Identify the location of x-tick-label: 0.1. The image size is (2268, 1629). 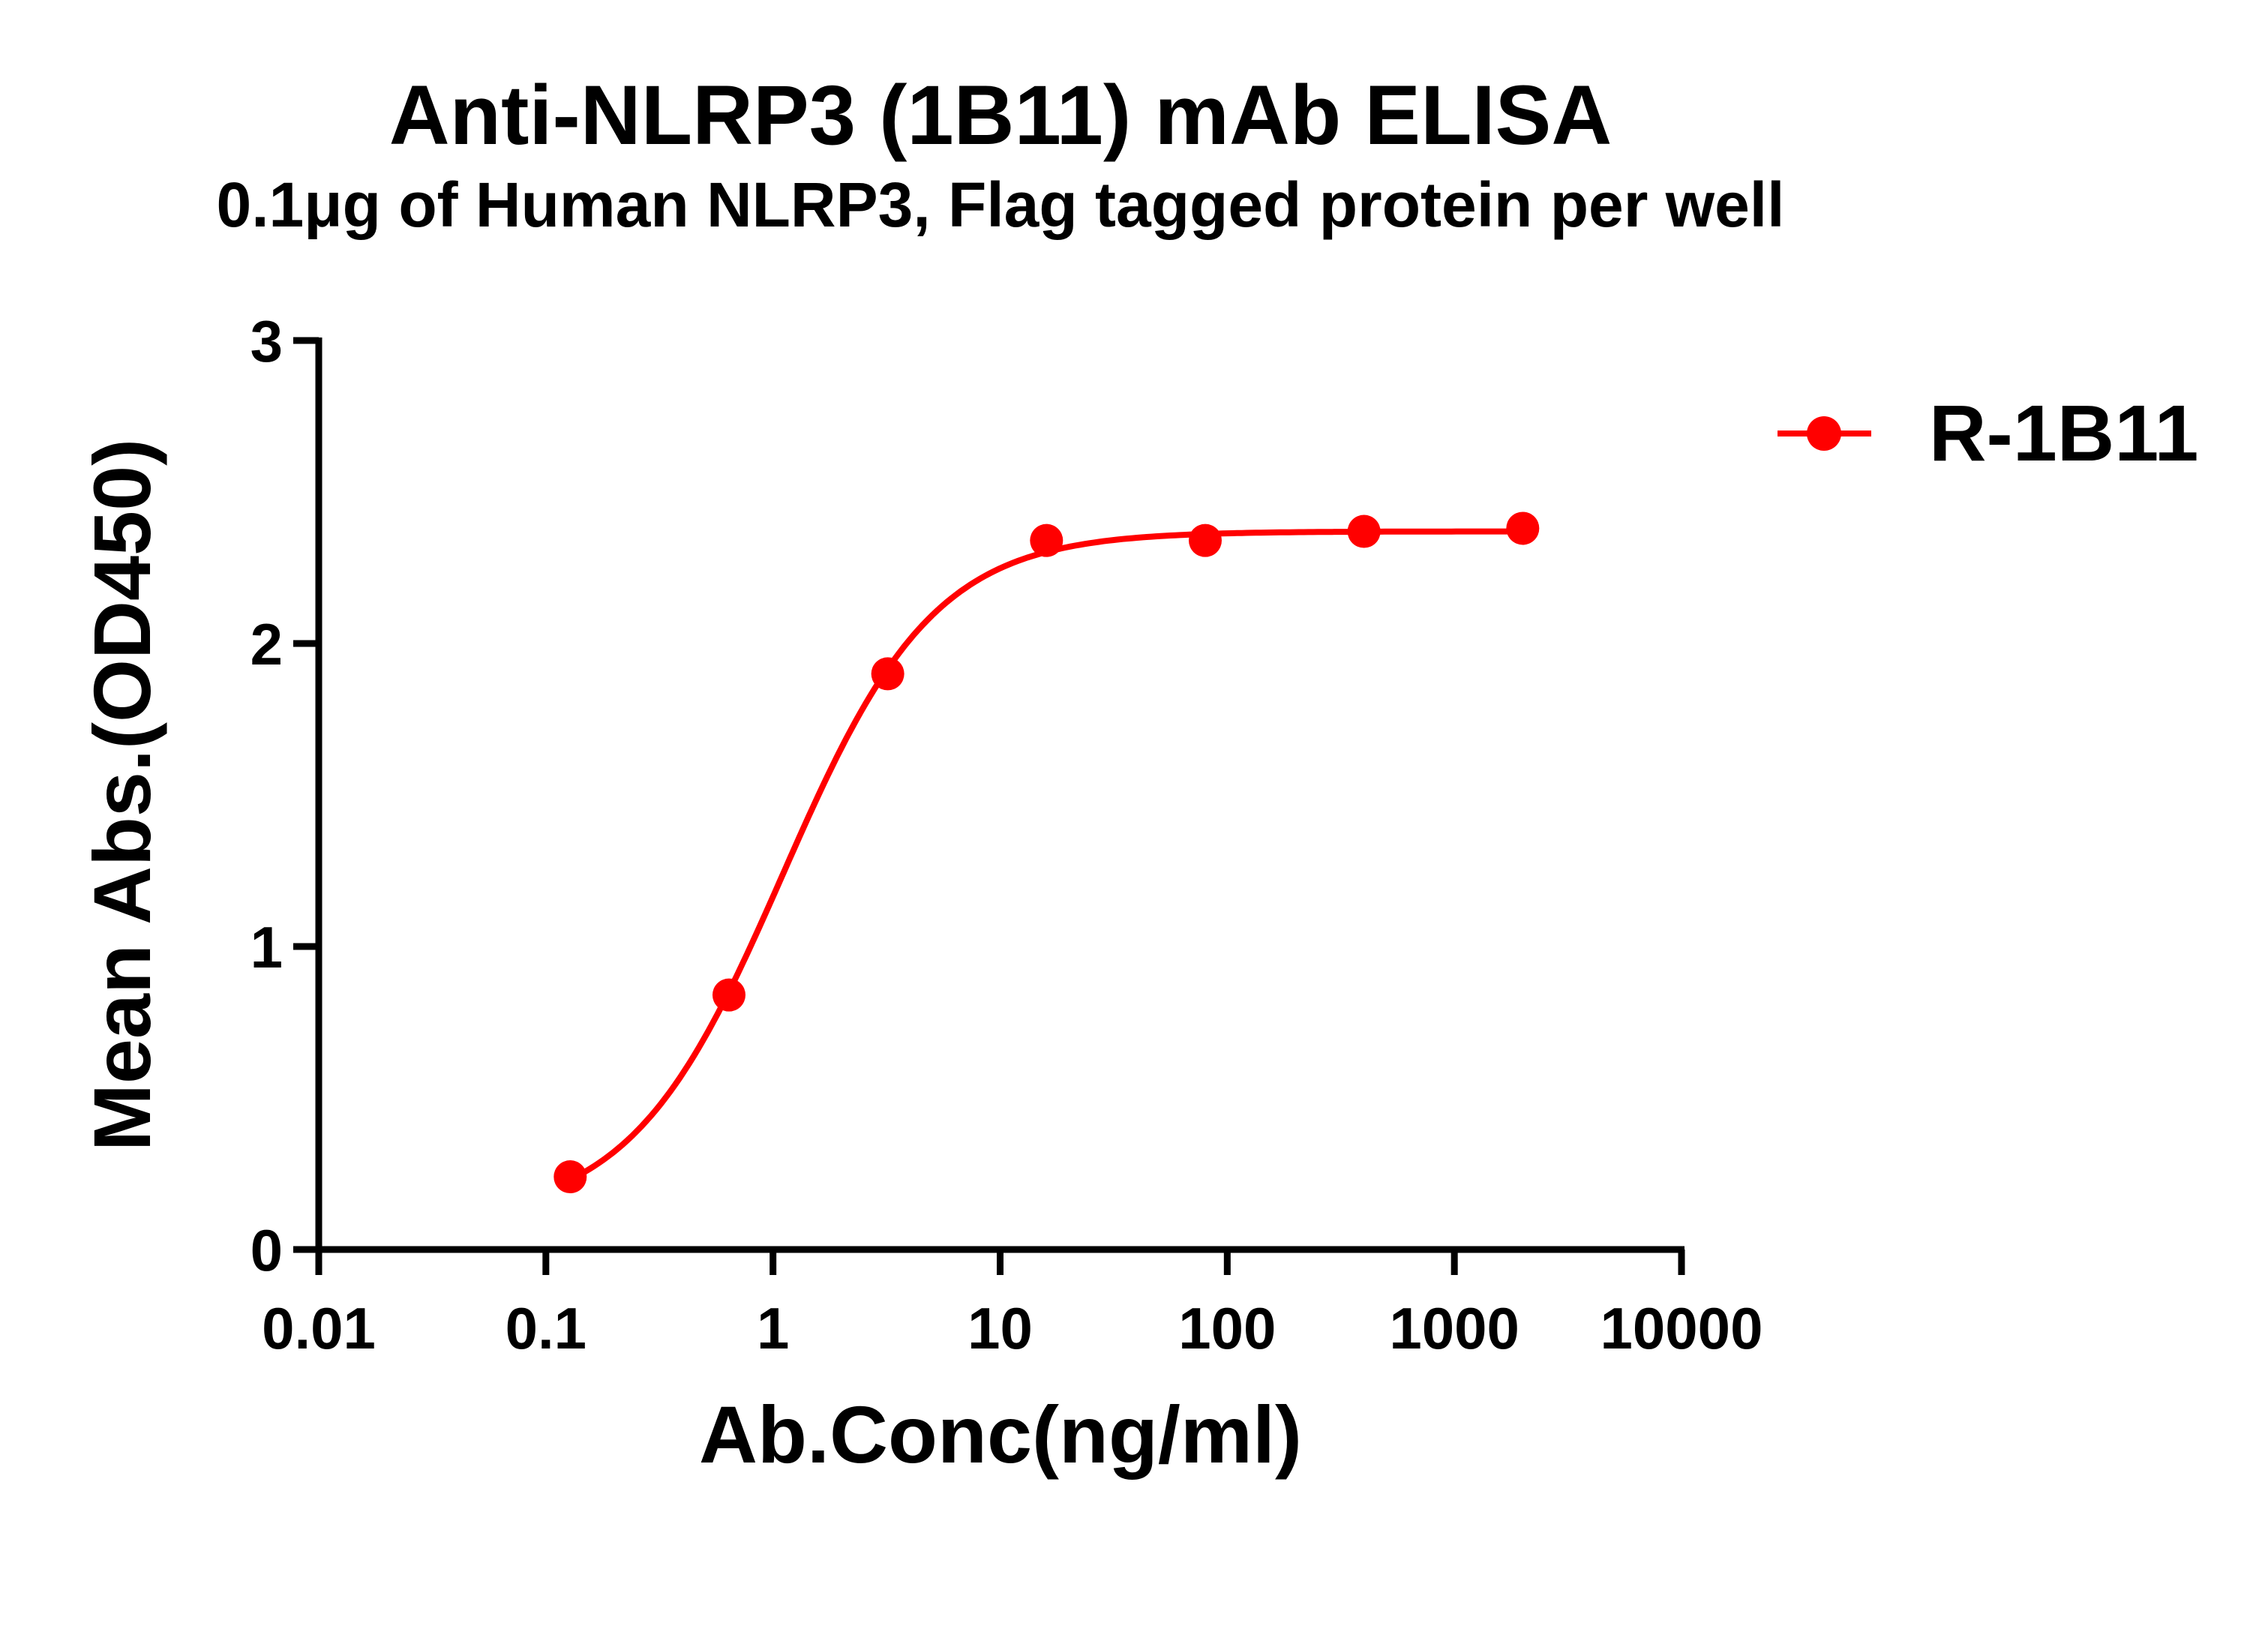
(546, 1328).